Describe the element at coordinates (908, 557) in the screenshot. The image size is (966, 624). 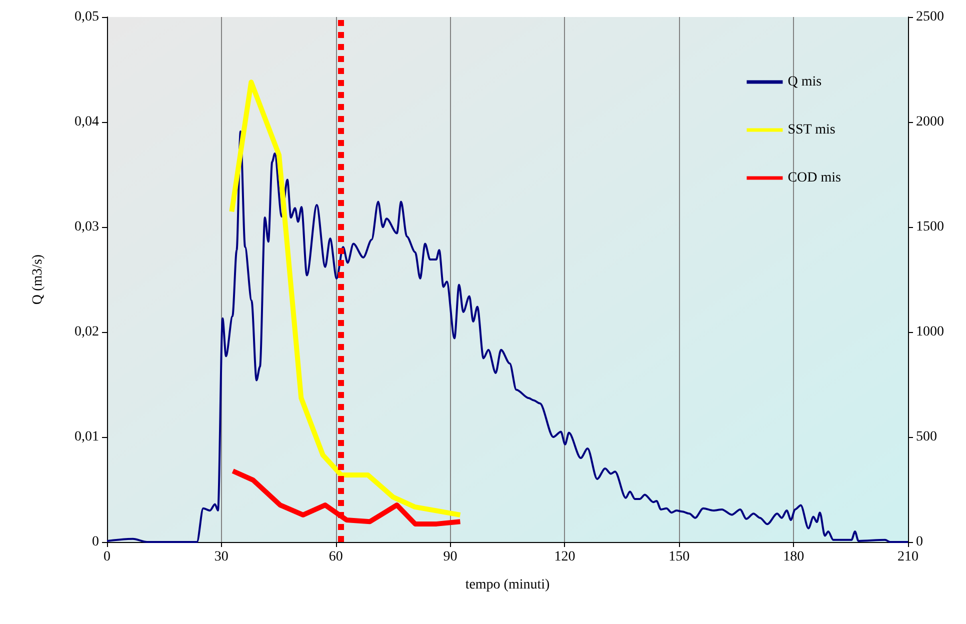
I see `x-tick-label: 210` at that location.